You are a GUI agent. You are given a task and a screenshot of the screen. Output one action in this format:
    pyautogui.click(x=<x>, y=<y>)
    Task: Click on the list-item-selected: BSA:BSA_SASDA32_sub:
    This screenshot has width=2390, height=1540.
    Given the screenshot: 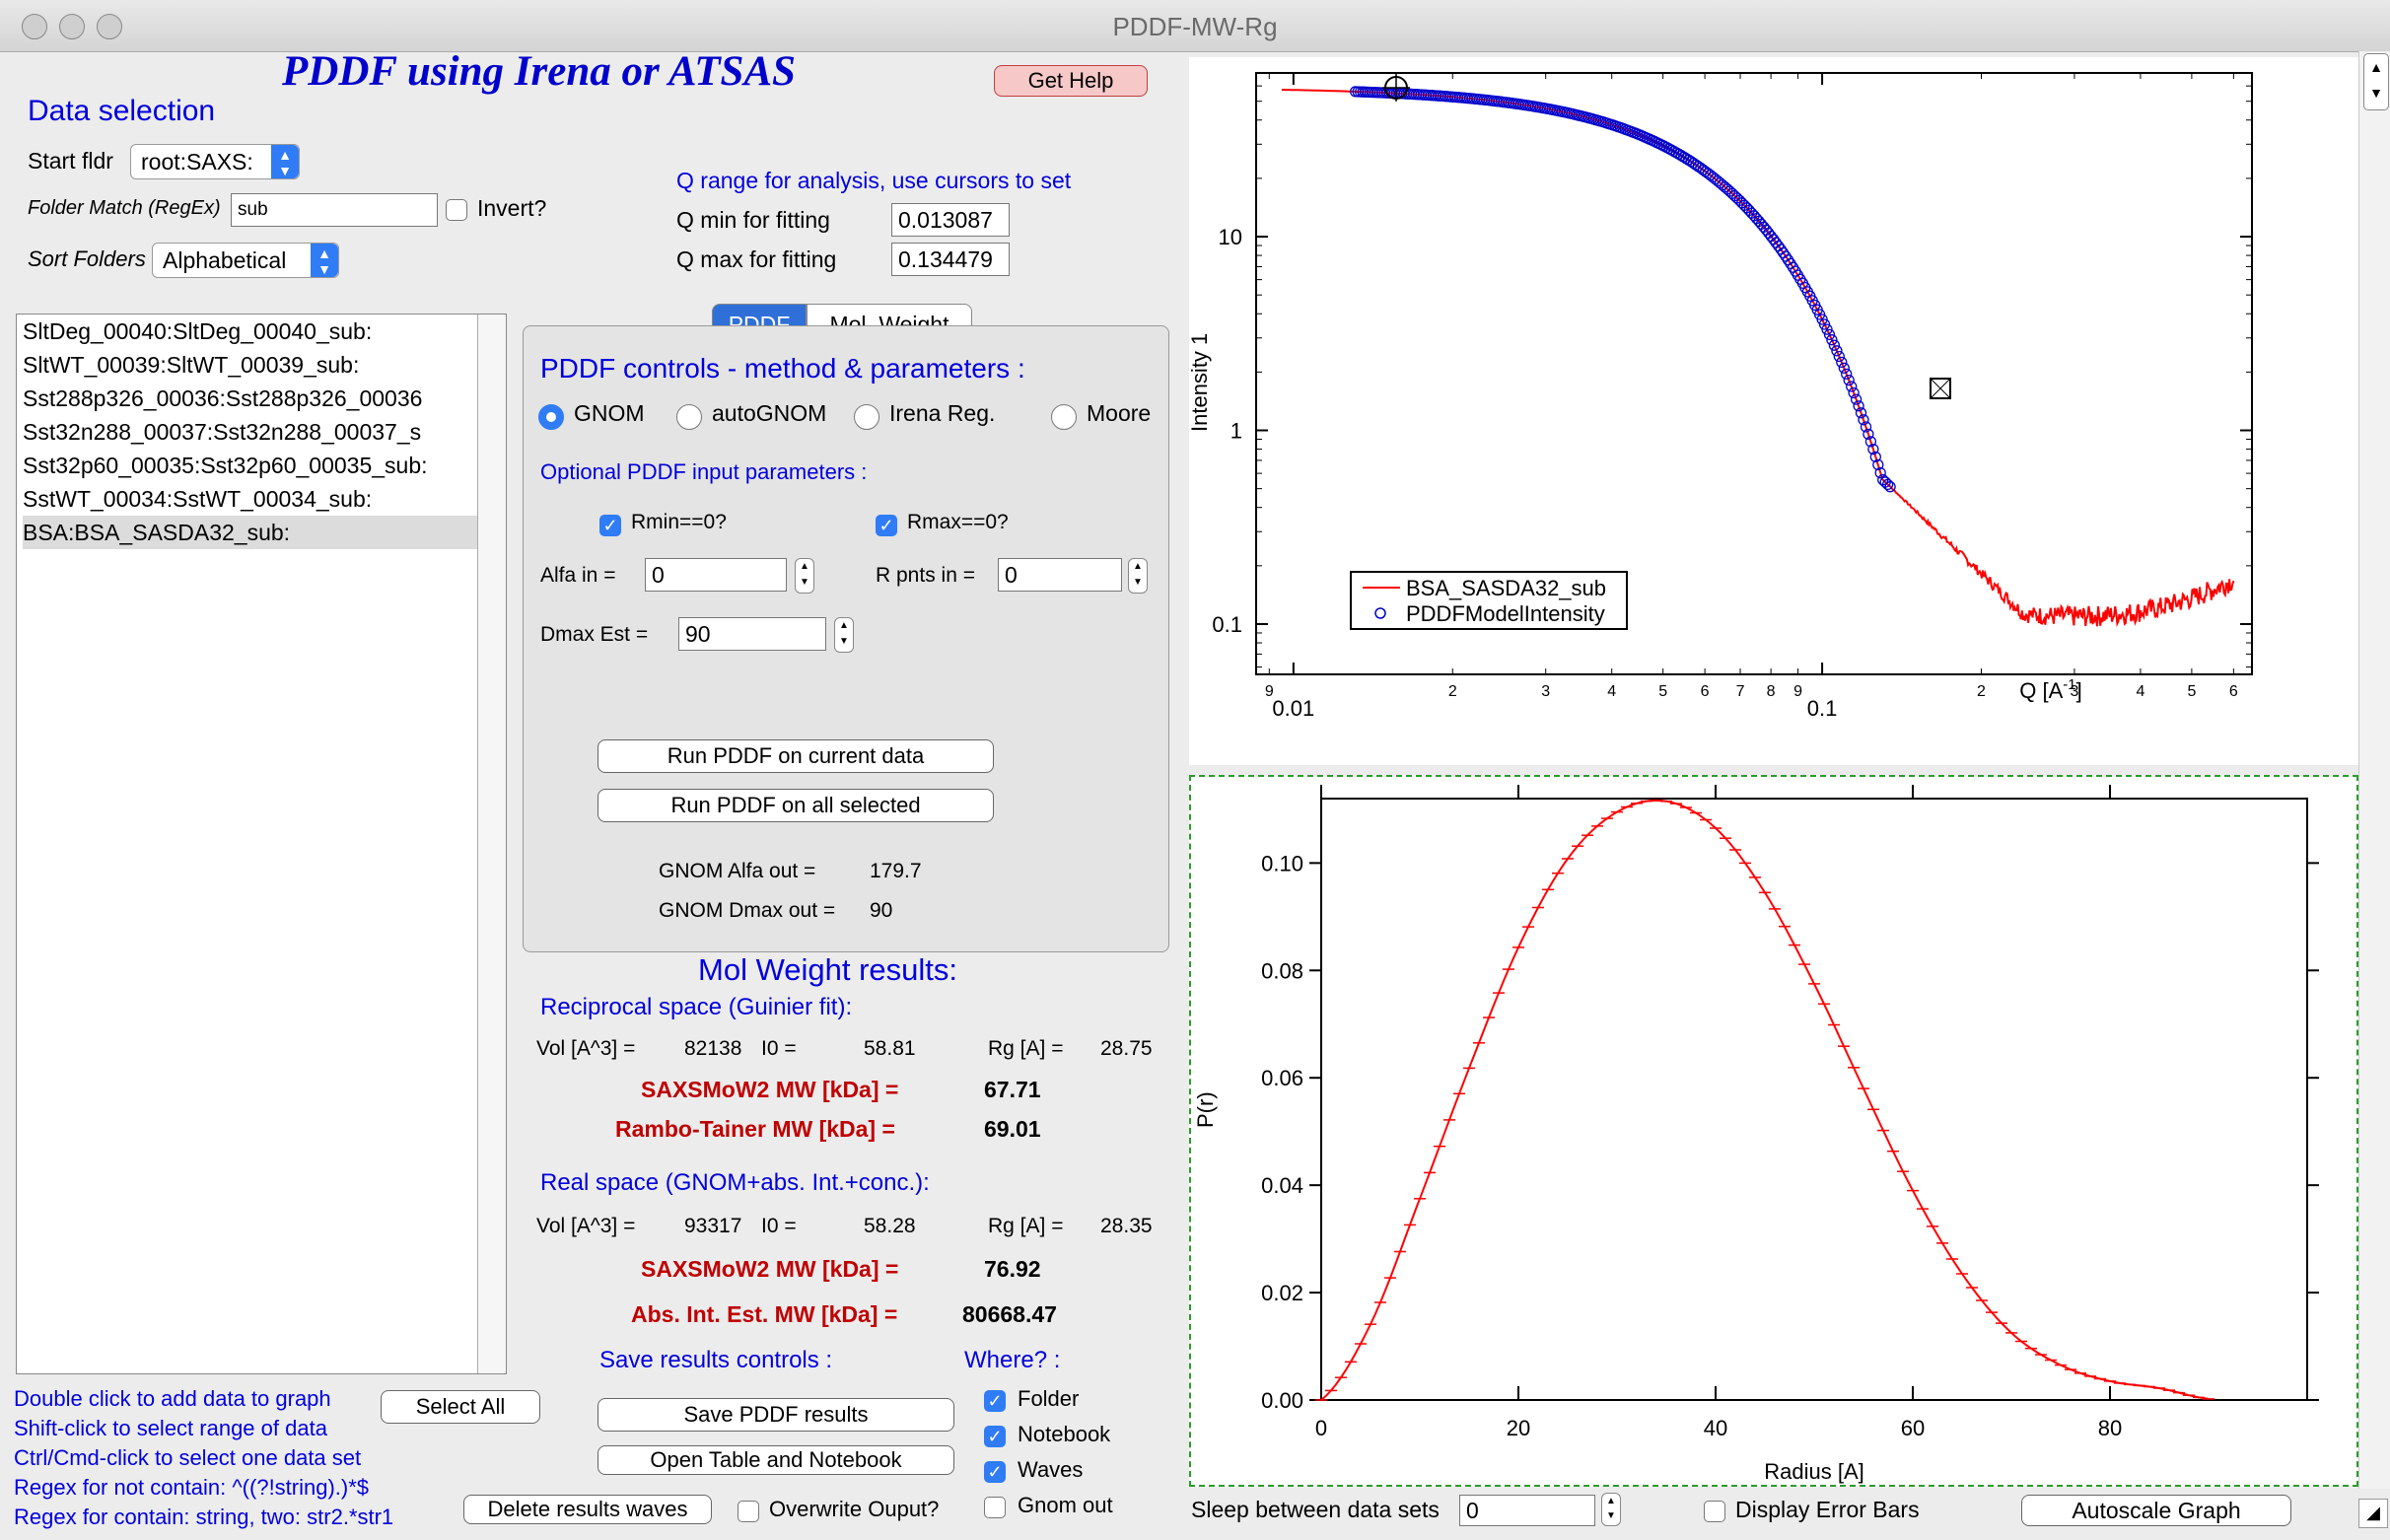 What is the action you would take?
    pyautogui.click(x=251, y=532)
    